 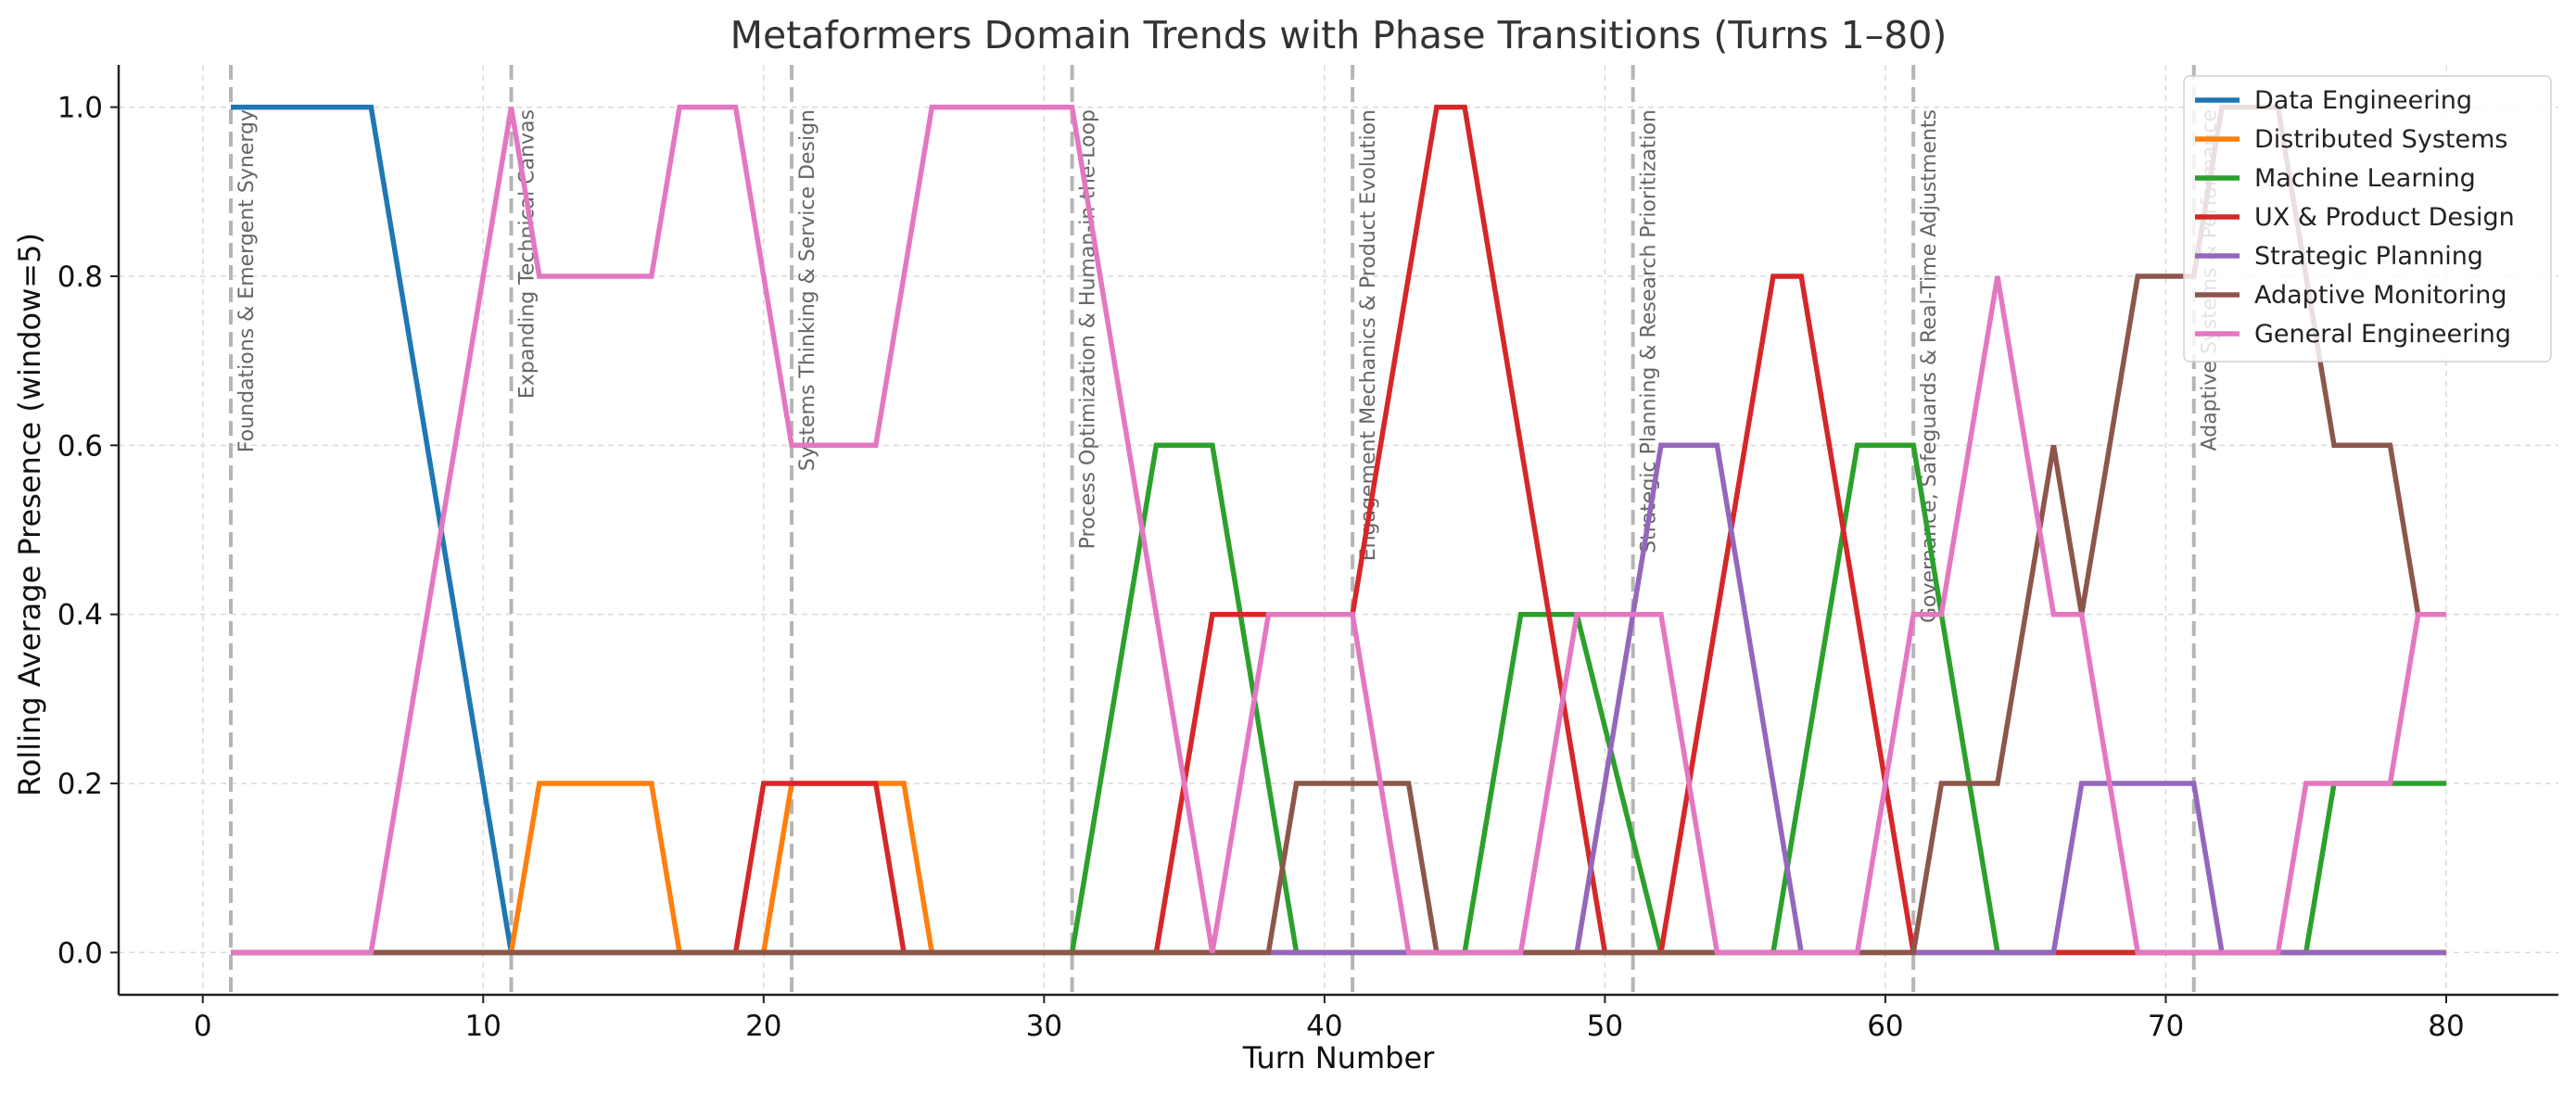 What do you see at coordinates (2365, 178) in the screenshot?
I see `legend-label: Machine Learning` at bounding box center [2365, 178].